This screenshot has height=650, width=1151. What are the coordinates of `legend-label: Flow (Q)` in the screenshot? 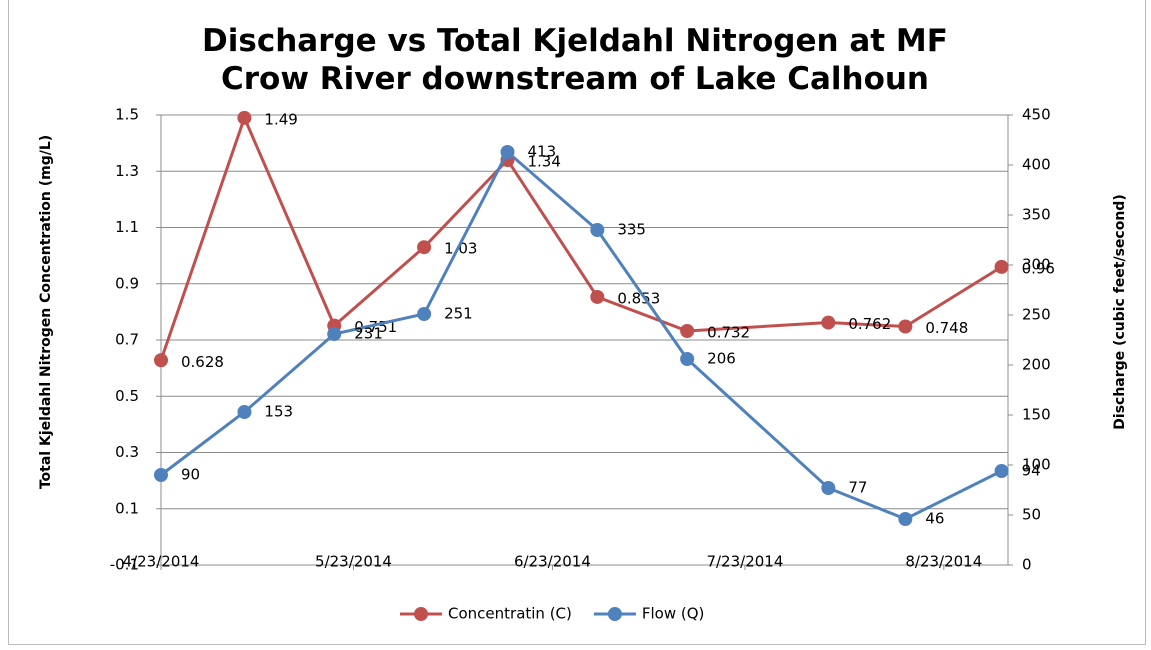 It's located at (673, 614).